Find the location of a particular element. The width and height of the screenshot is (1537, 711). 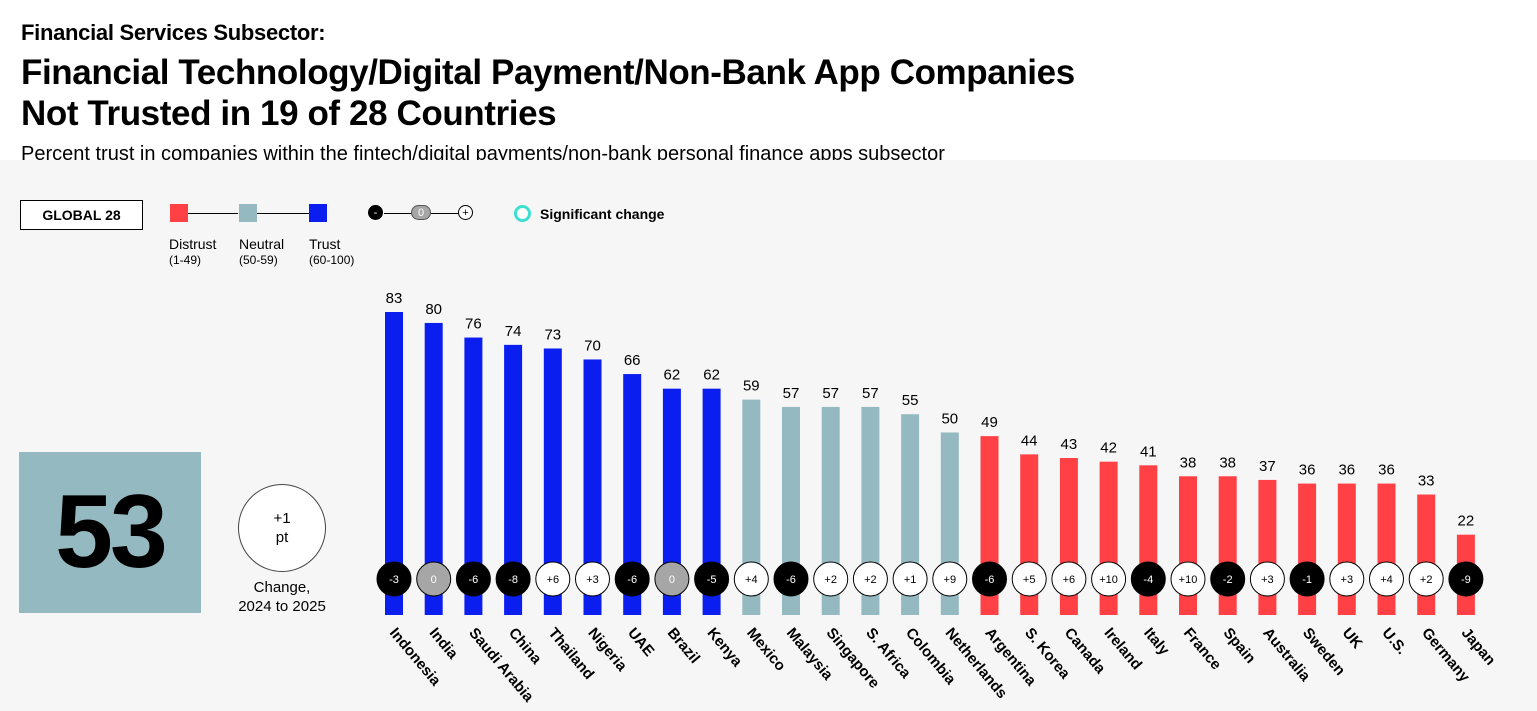

legend-trust-range: (60-100) is located at coordinates (332, 260).